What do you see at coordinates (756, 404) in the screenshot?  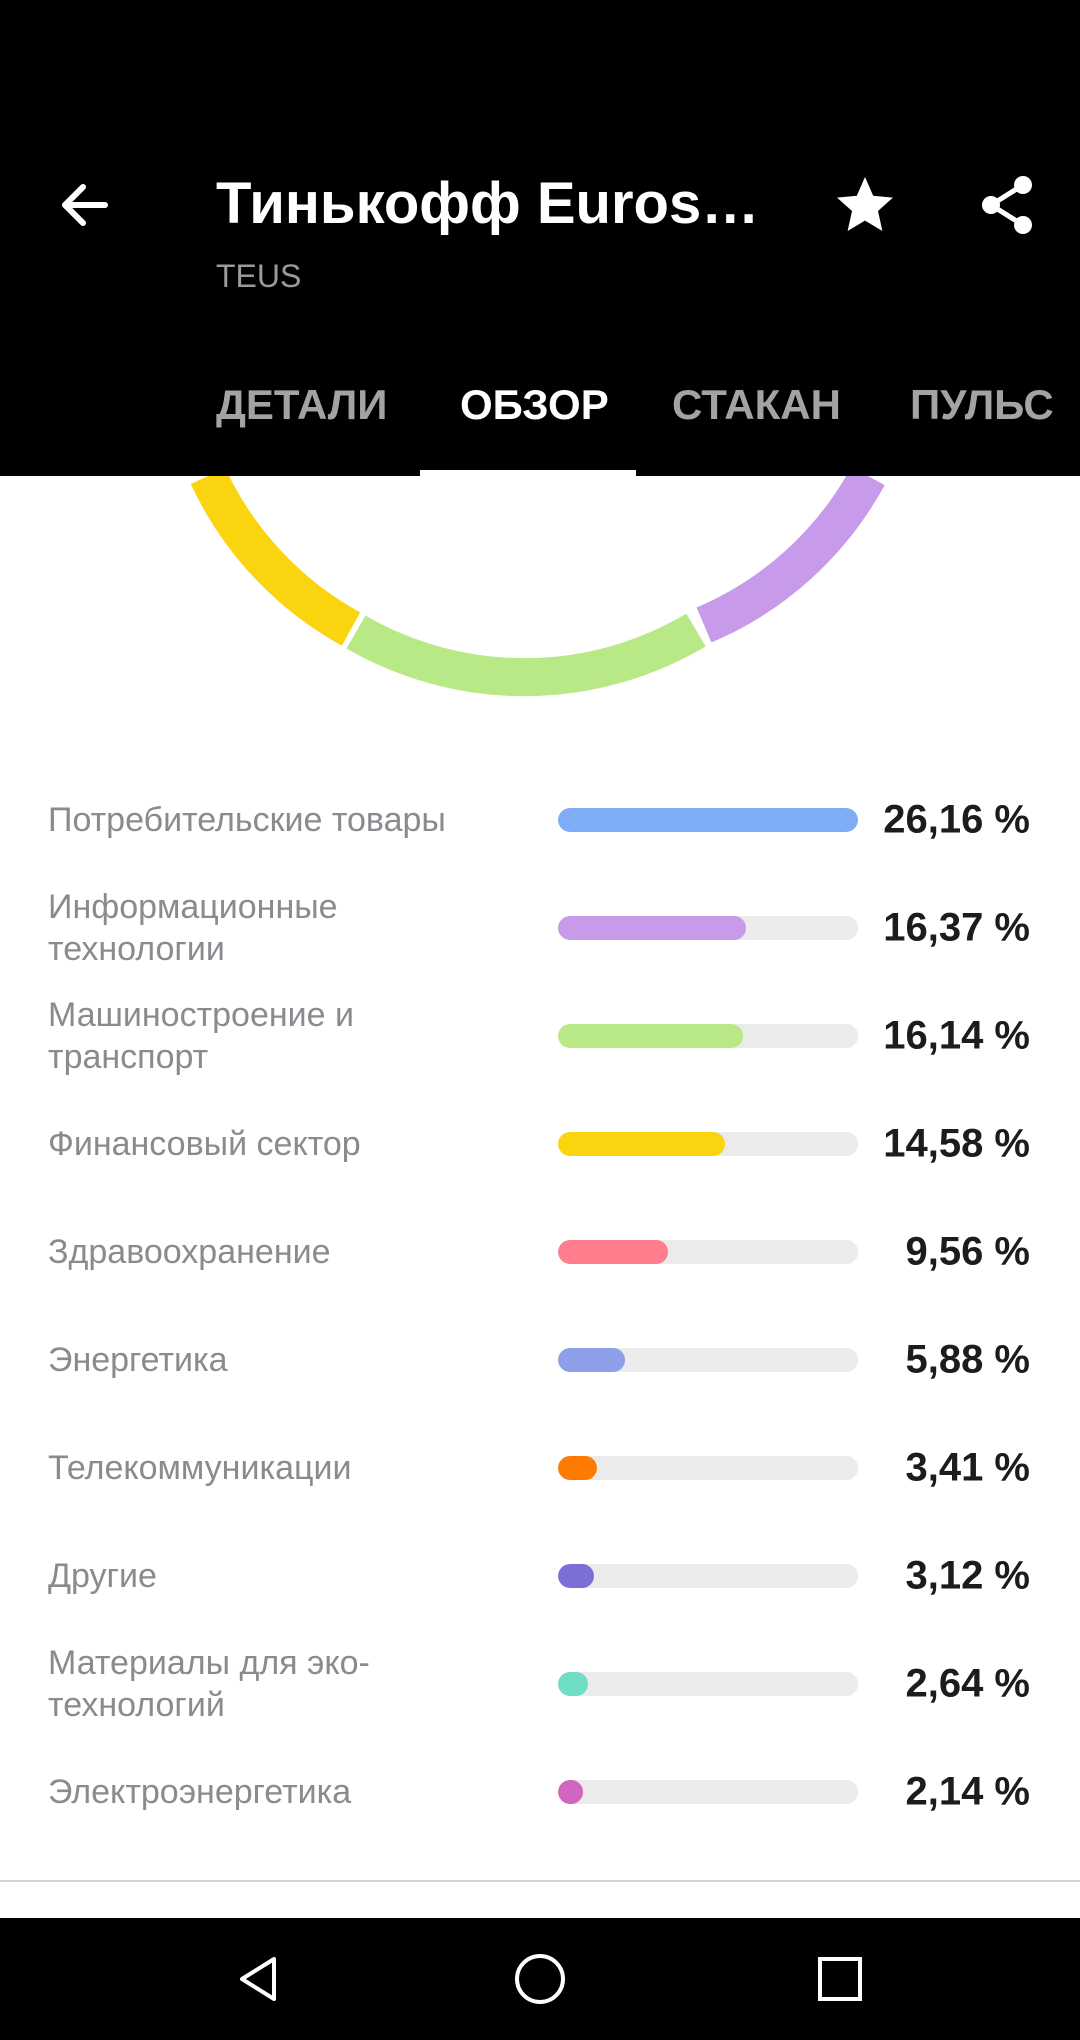 I see `tab-orderbook: СТАКАН` at bounding box center [756, 404].